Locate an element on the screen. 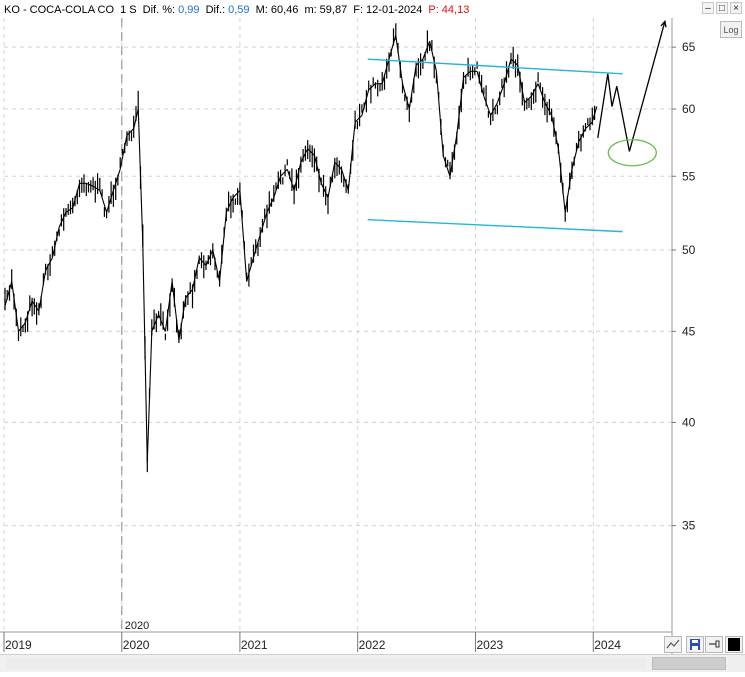 The width and height of the screenshot is (745, 677). scroll-track is located at coordinates (326, 663).